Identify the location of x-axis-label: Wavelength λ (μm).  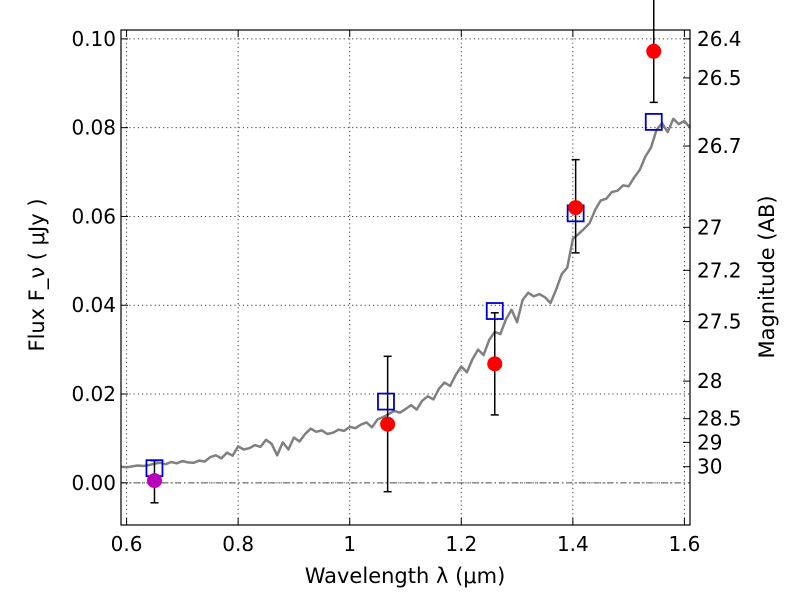
(405, 576).